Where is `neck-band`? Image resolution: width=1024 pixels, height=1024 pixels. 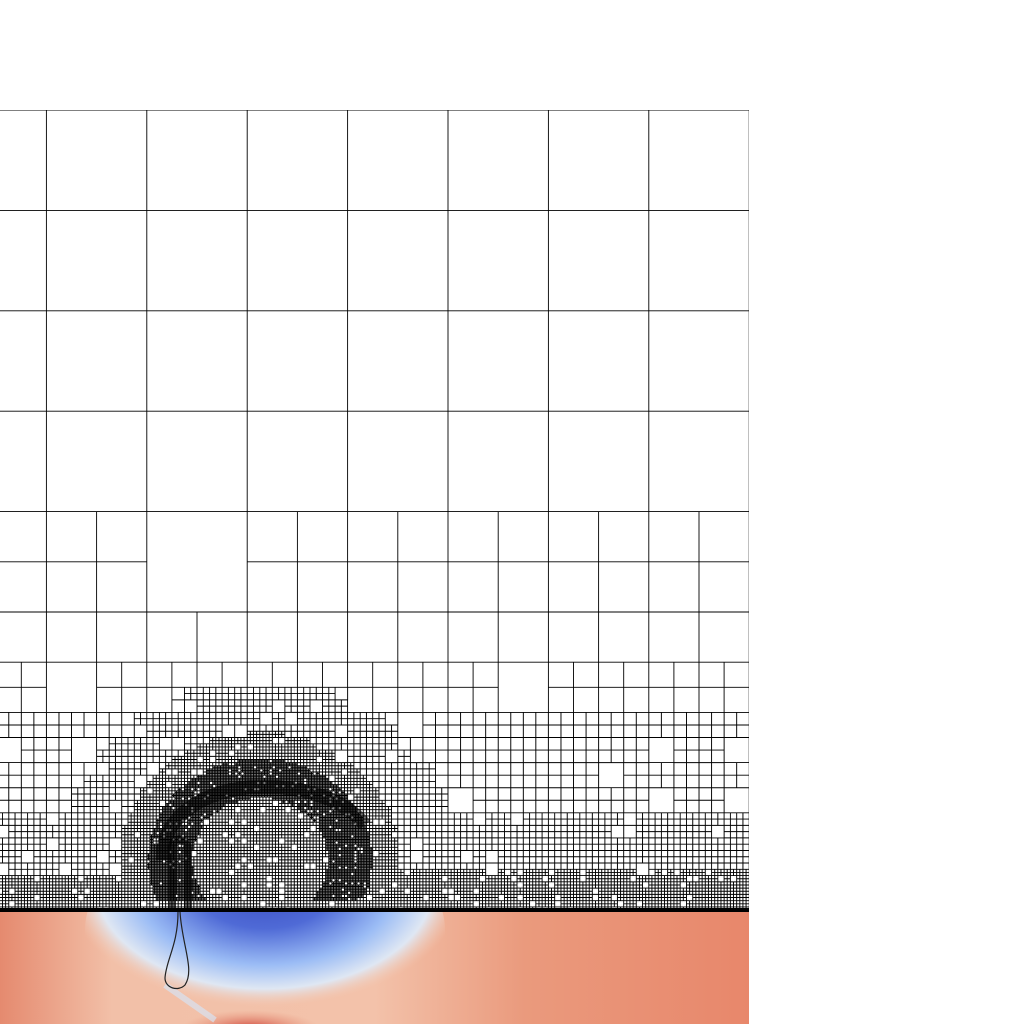 neck-band is located at coordinates (180, 873).